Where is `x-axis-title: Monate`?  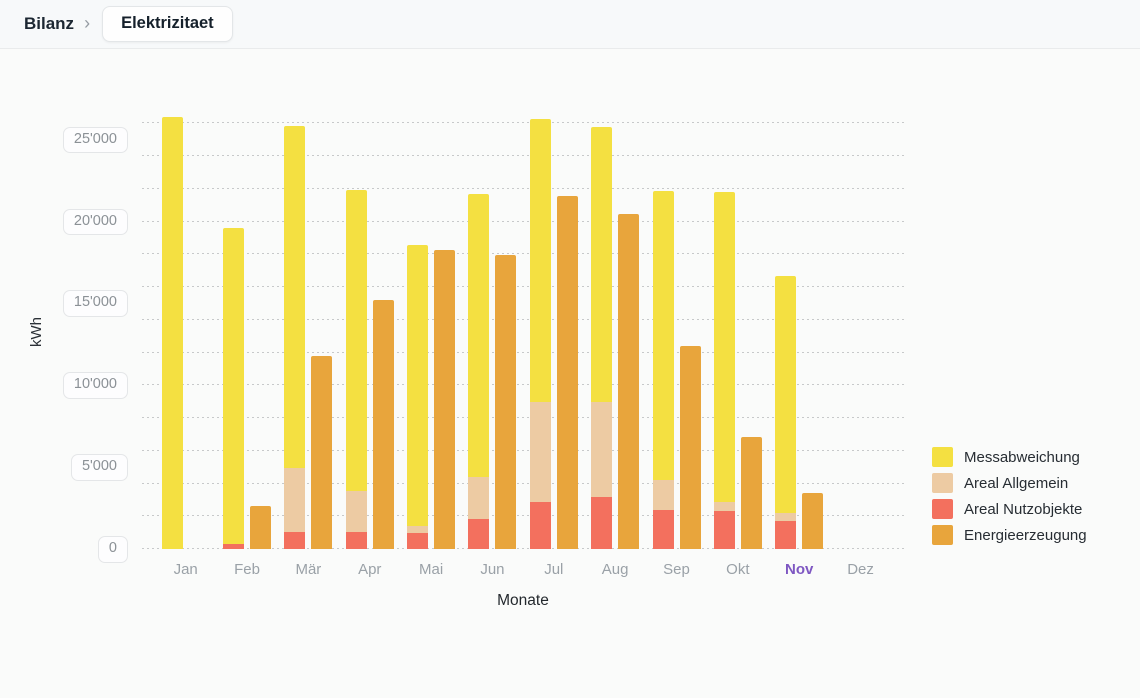 x-axis-title: Monate is located at coordinates (523, 600).